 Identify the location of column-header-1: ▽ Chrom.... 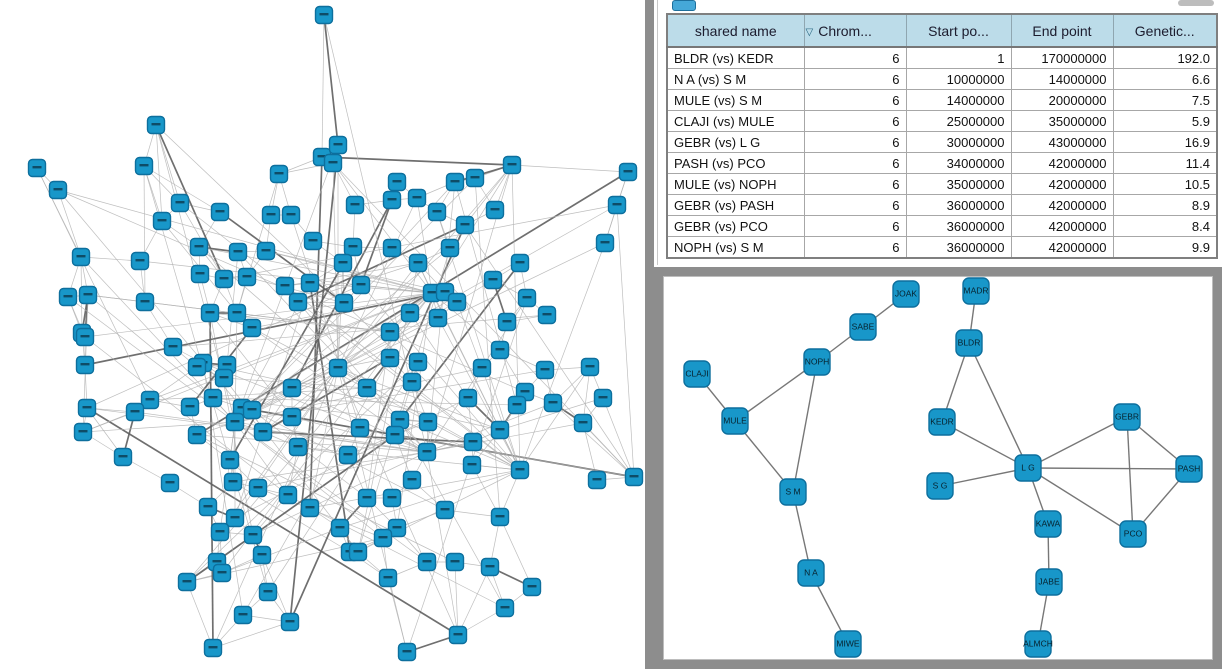
(855, 30).